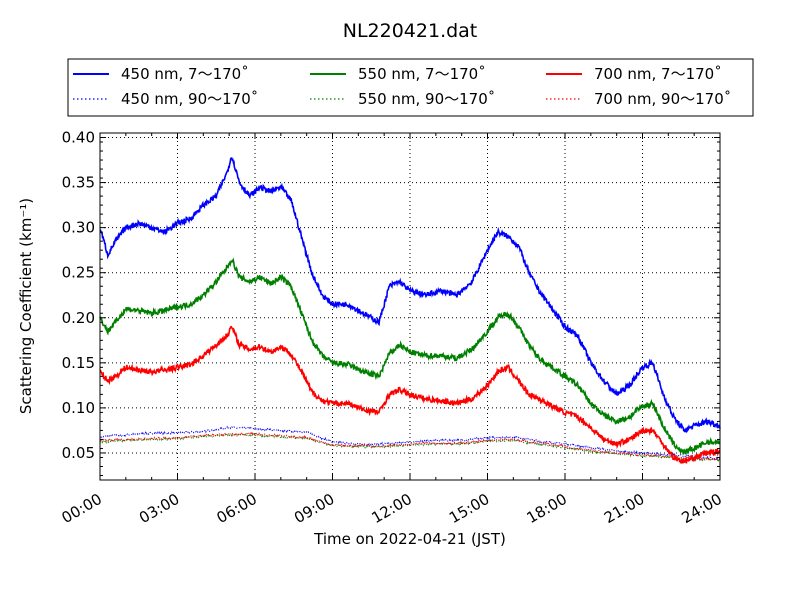 The height and width of the screenshot is (600, 800). Describe the element at coordinates (469, 508) in the screenshot. I see `x-tick-label: 15:00` at that location.